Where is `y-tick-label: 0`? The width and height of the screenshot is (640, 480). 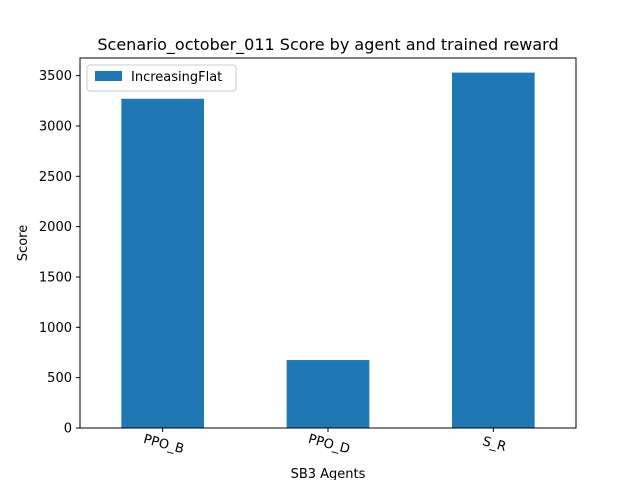 y-tick-label: 0 is located at coordinates (68, 429).